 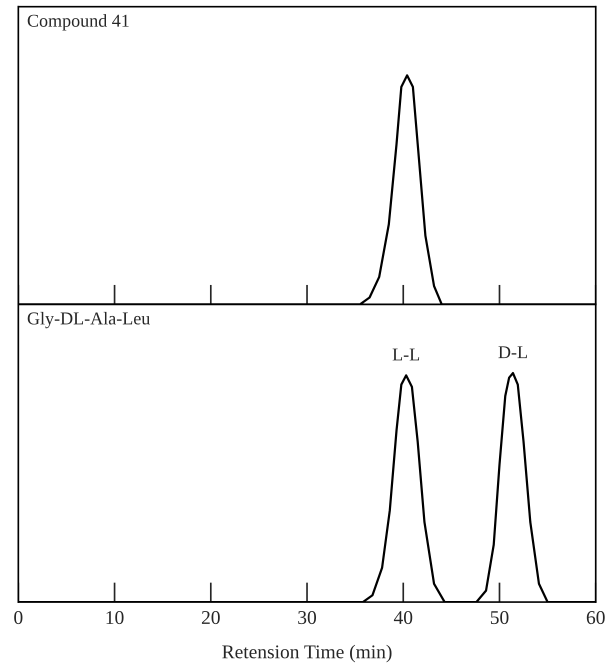 What do you see at coordinates (78, 22) in the screenshot?
I see `chart-title: Compound 41` at bounding box center [78, 22].